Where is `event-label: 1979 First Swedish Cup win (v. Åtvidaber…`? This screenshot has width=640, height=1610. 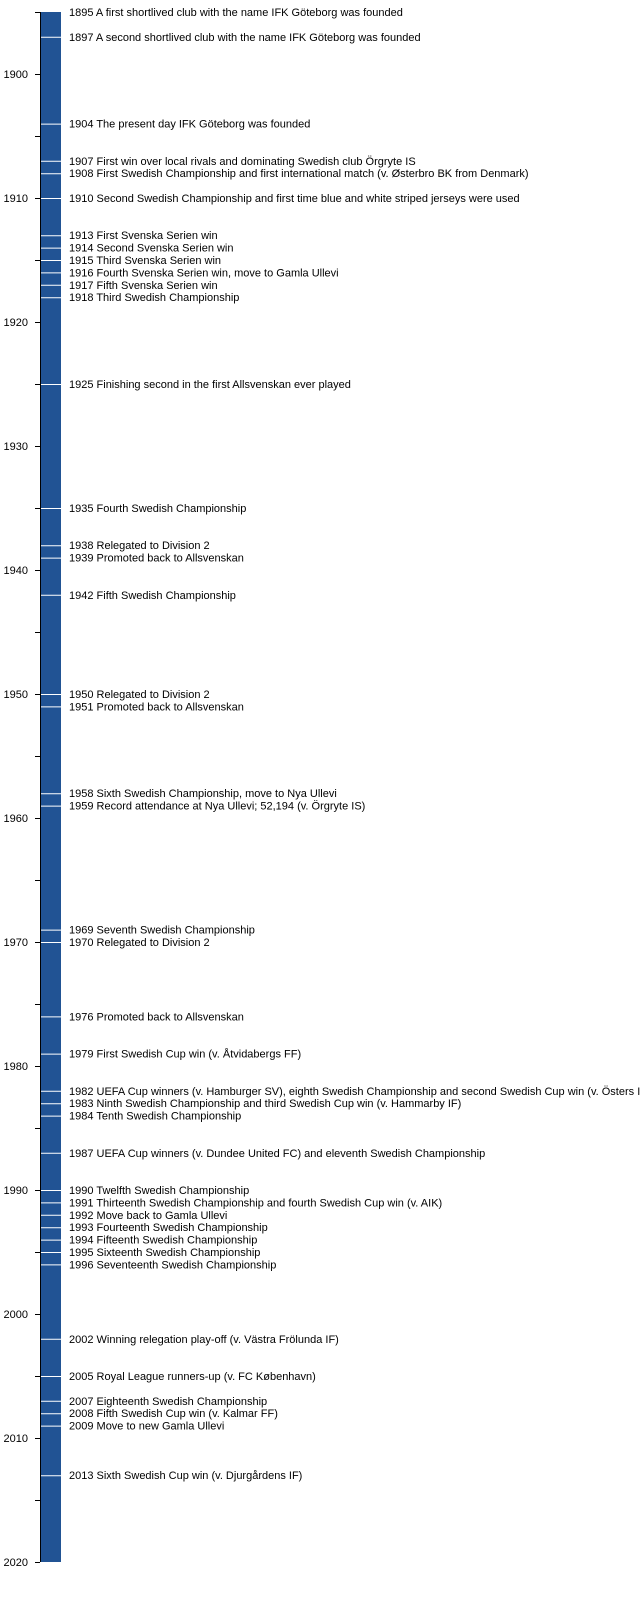
event-label: 1979 First Swedish Cup win (v. Åtvidaber… is located at coordinates (185, 1054).